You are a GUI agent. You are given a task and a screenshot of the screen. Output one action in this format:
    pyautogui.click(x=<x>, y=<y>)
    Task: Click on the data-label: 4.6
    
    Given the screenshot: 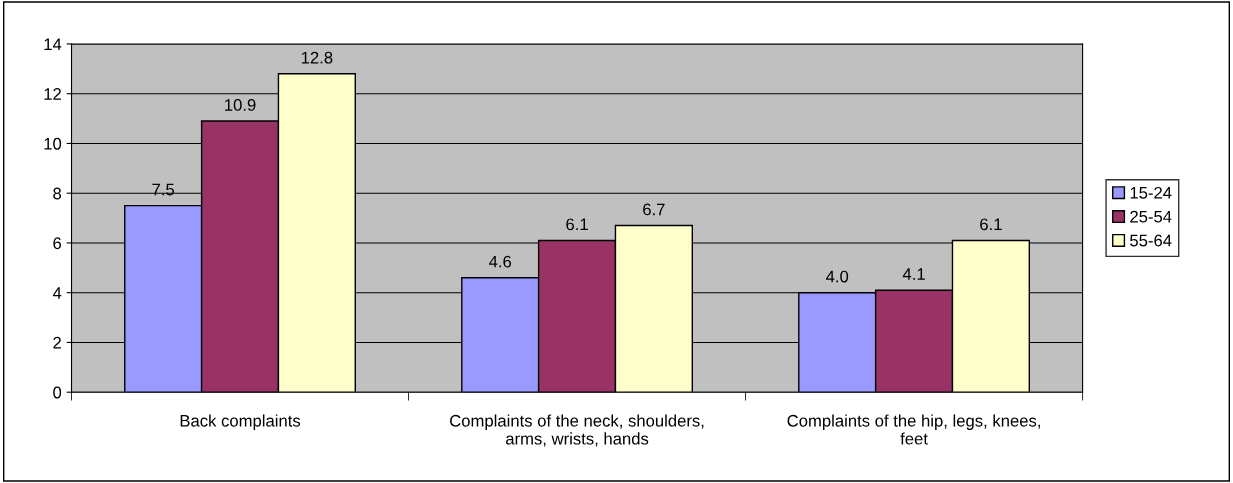 What is the action you would take?
    pyautogui.click(x=500, y=261)
    